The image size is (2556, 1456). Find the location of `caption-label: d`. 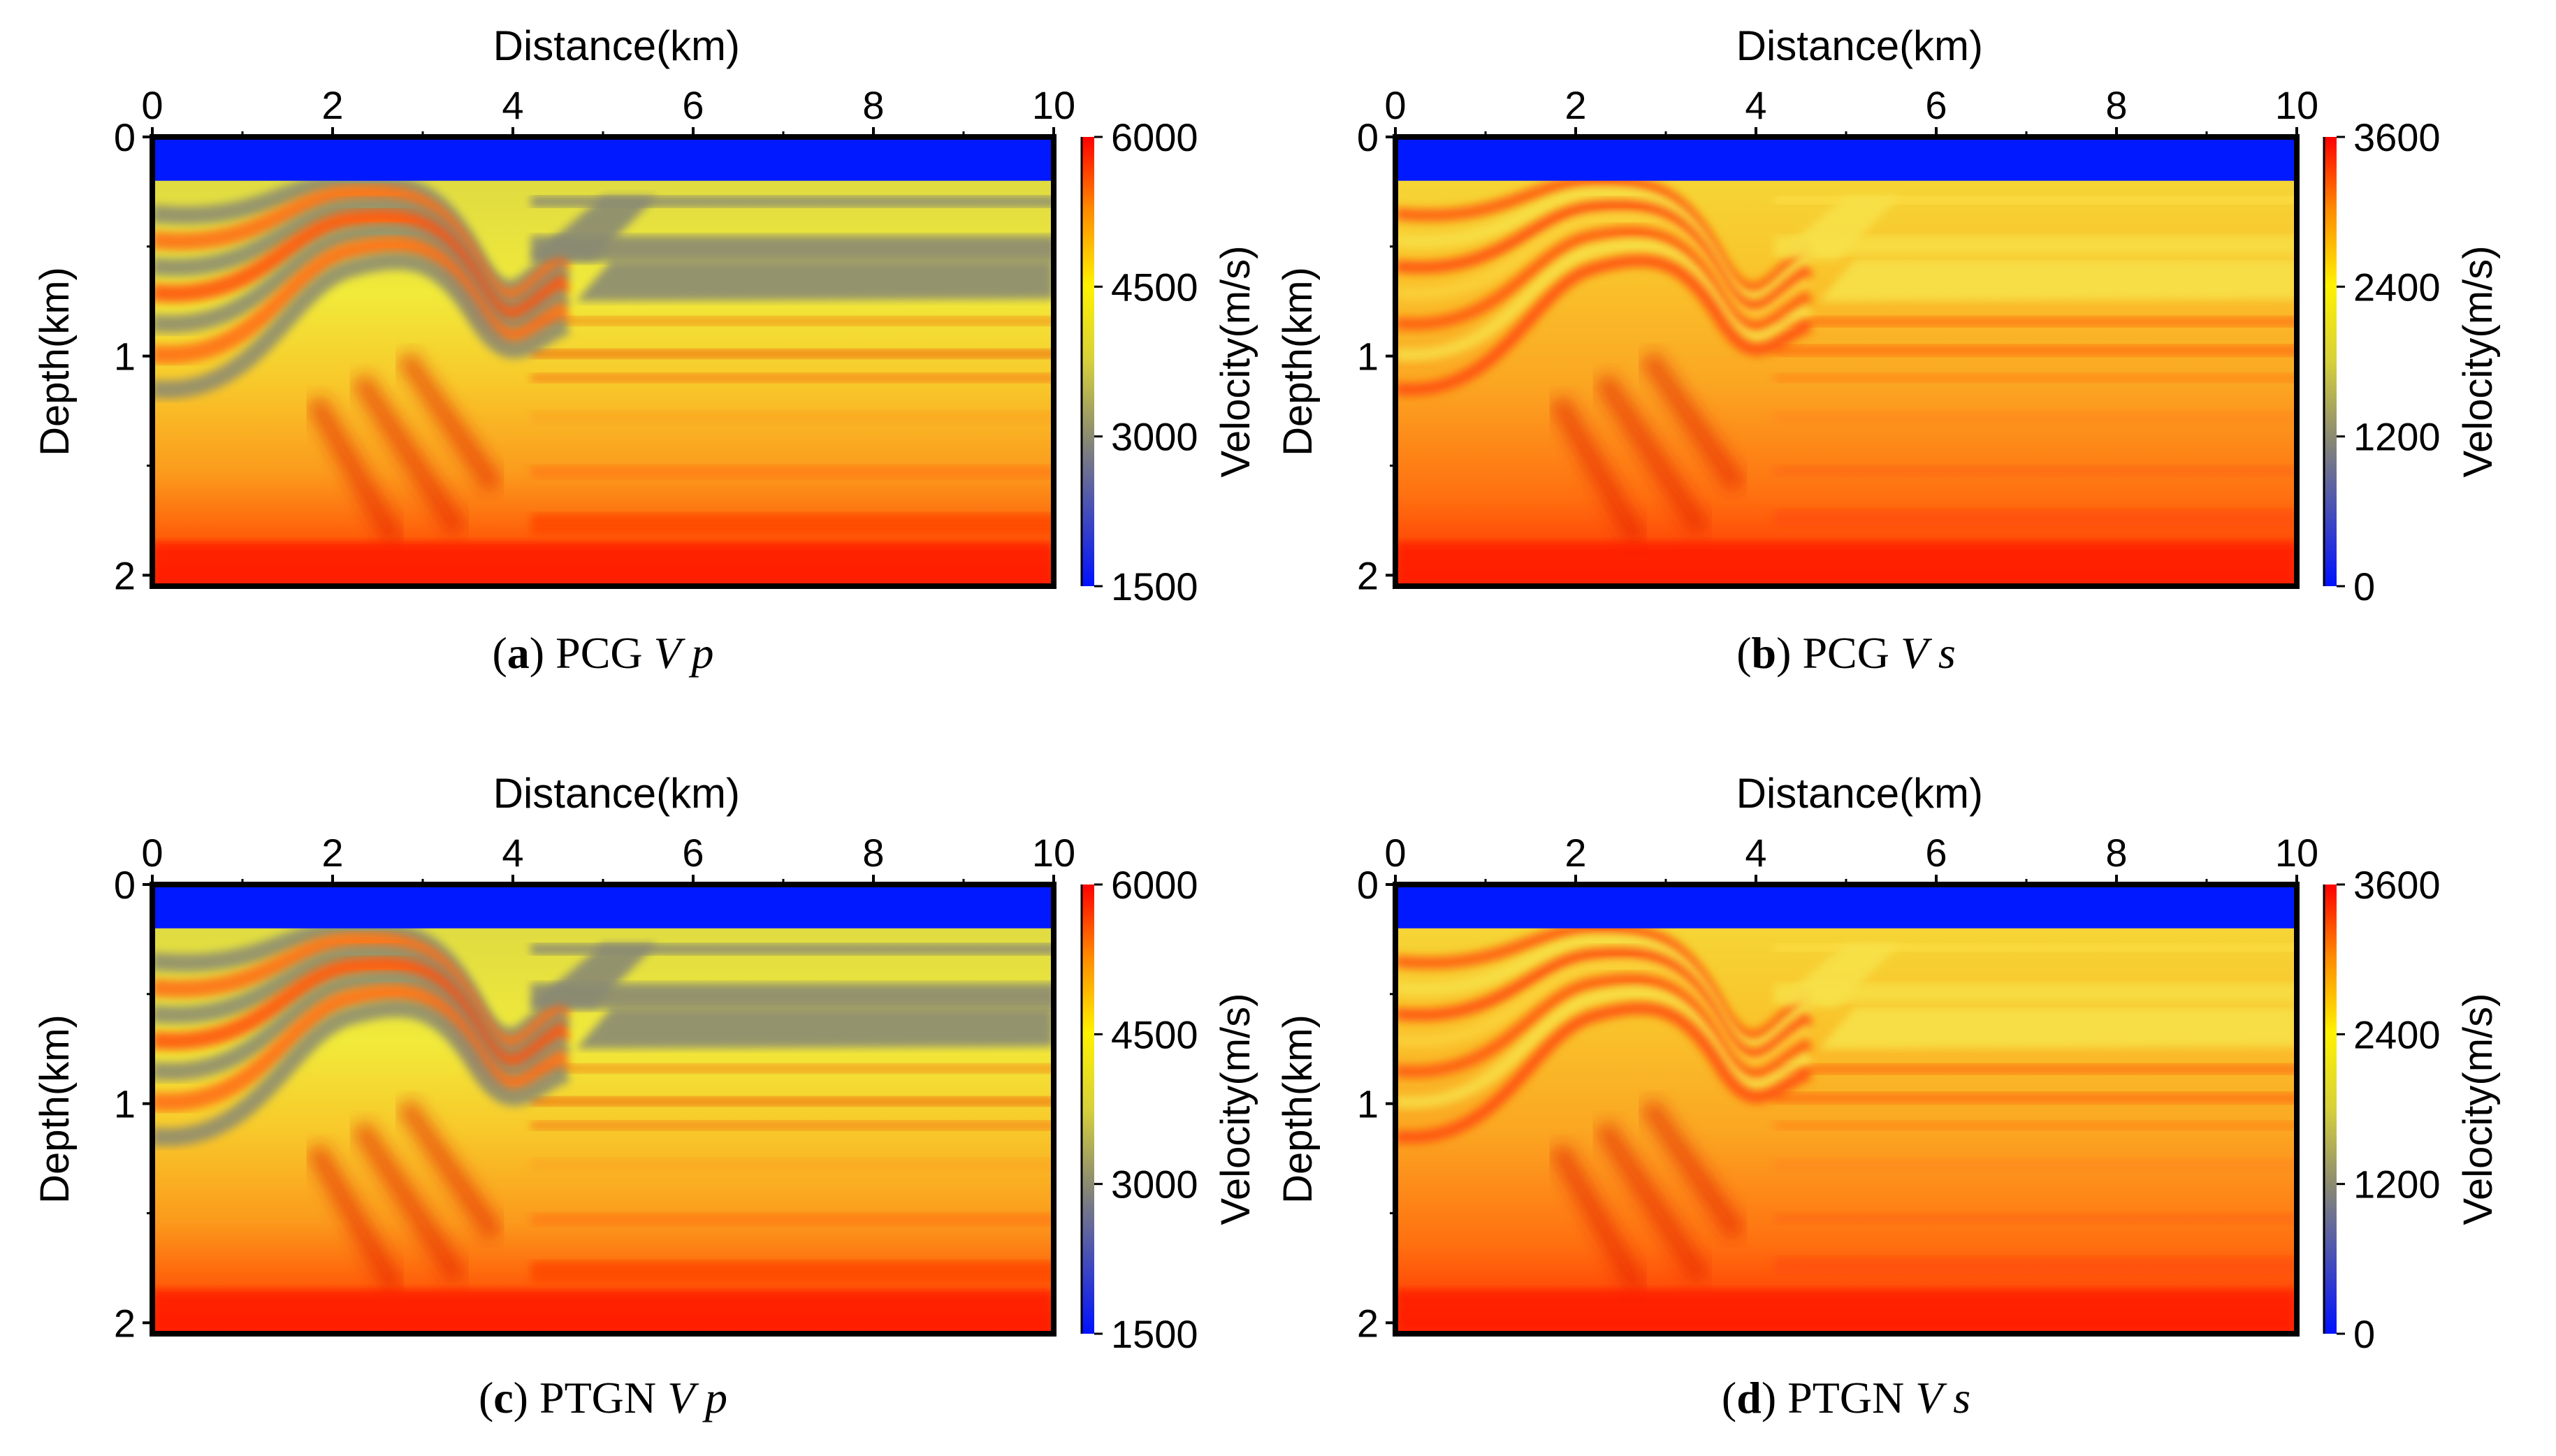

caption-label: d is located at coordinates (1749, 1397).